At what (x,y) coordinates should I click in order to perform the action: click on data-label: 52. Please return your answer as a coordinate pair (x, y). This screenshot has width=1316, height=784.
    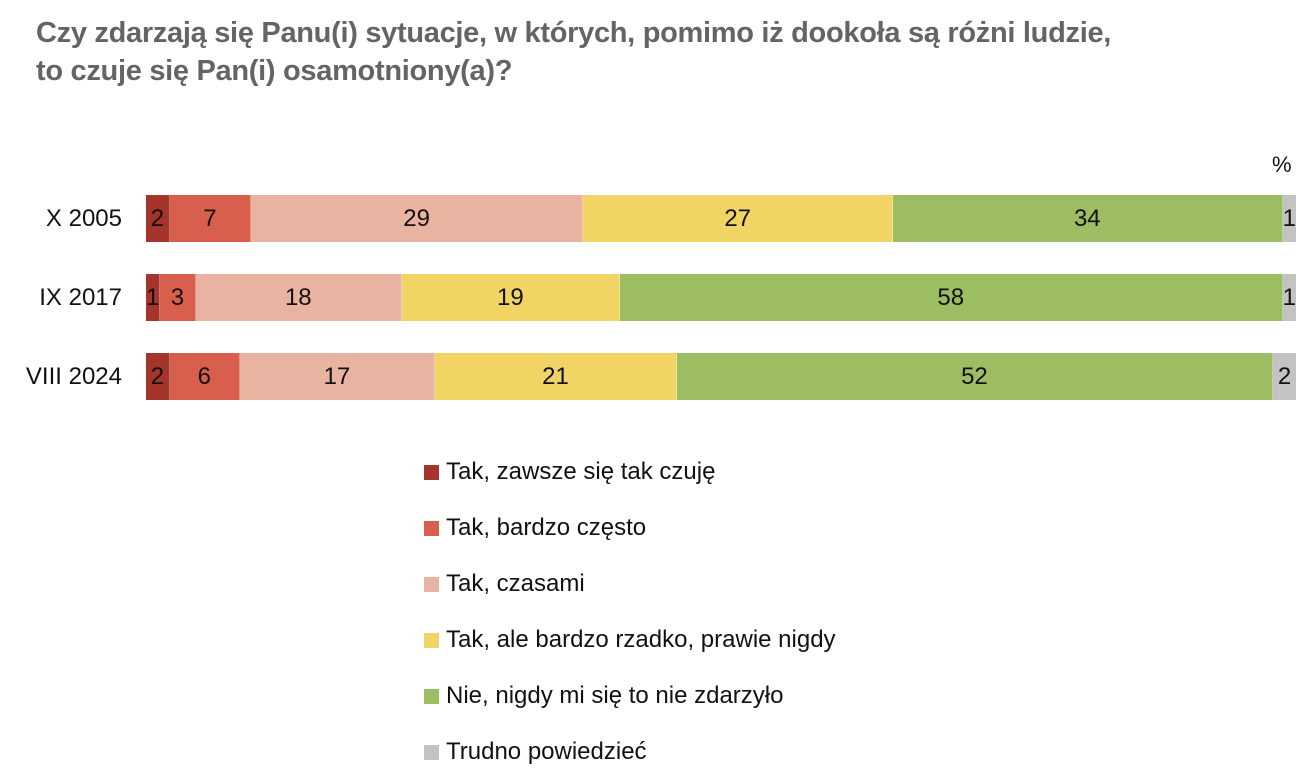
    Looking at the image, I should click on (974, 376).